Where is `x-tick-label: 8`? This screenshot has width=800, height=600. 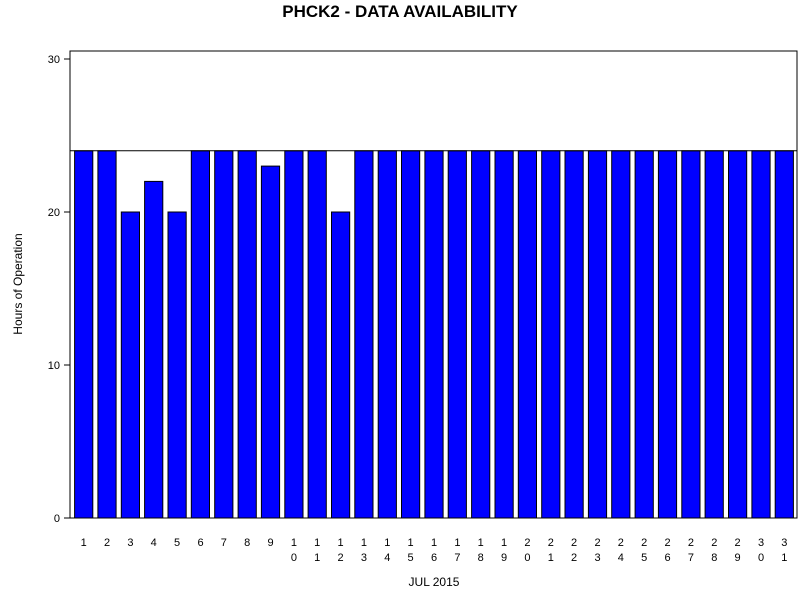
x-tick-label: 8 is located at coordinates (247, 543).